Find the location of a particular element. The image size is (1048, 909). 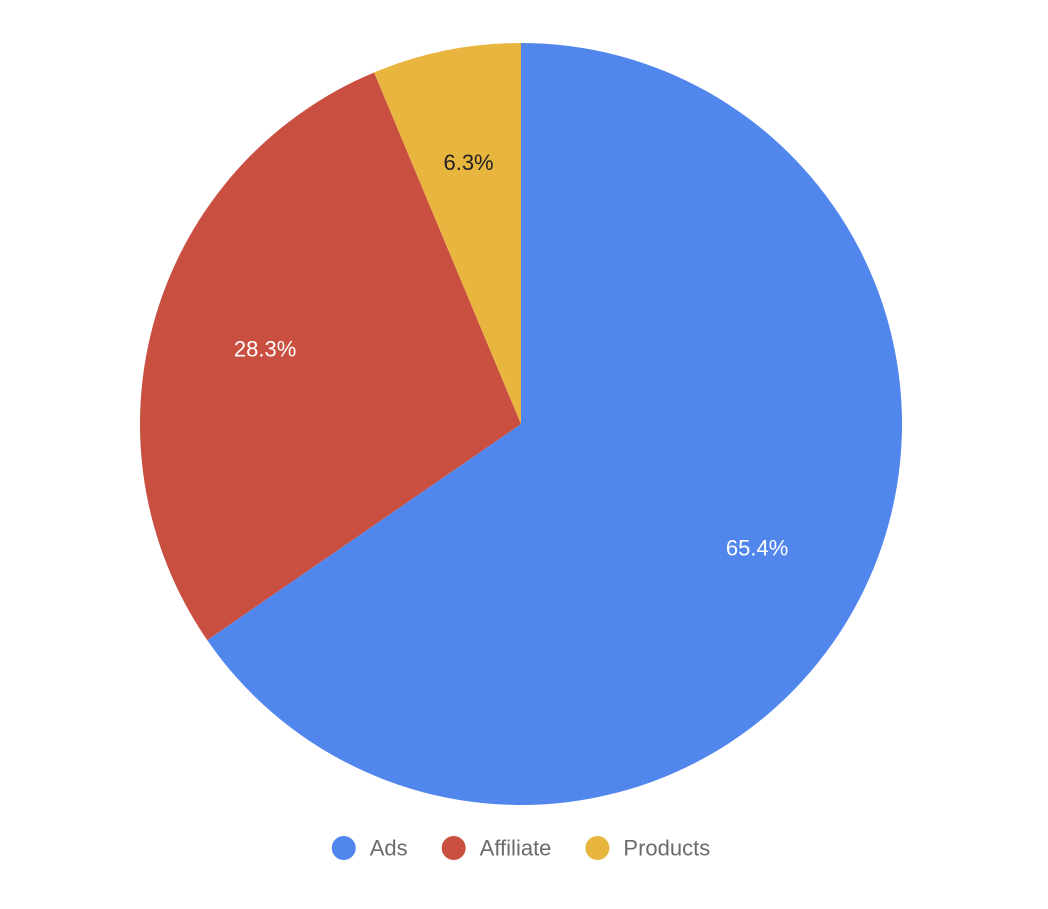

data-label-ads: 65.4% is located at coordinates (757, 548).